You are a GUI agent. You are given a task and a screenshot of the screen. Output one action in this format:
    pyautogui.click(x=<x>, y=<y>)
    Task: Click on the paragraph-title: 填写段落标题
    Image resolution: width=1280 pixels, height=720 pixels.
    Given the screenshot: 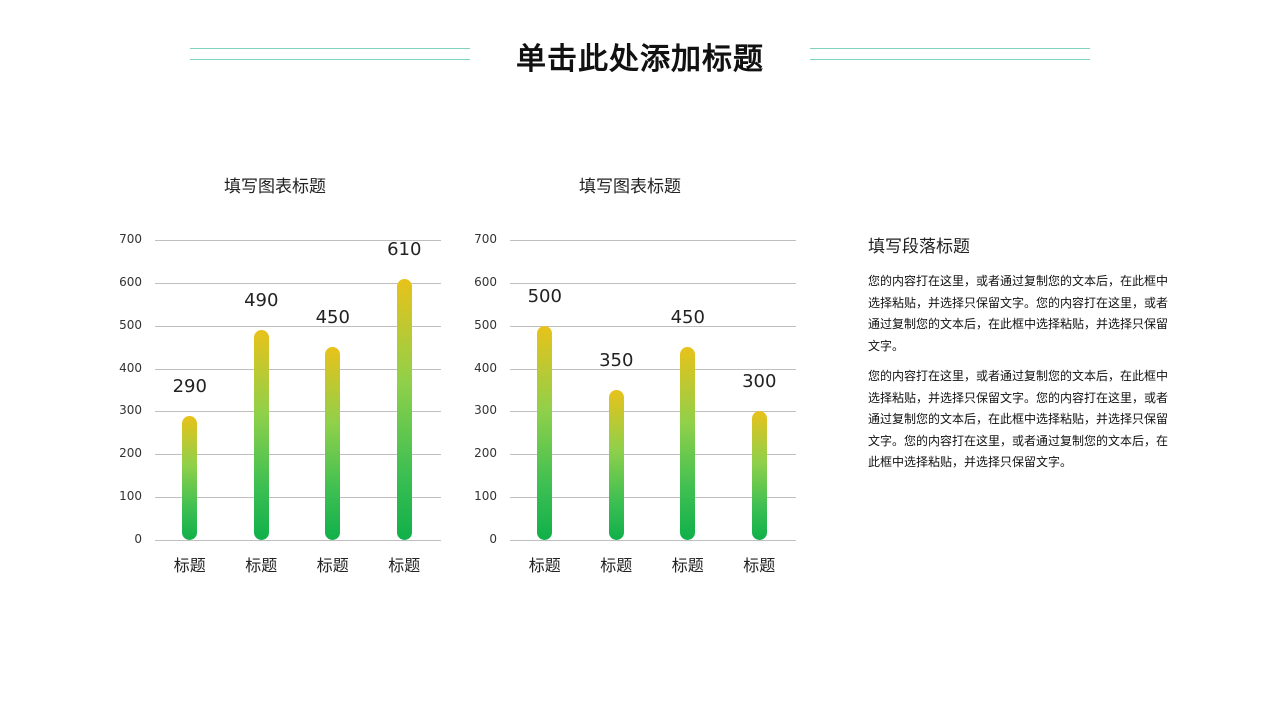 What is the action you would take?
    pyautogui.click(x=919, y=247)
    